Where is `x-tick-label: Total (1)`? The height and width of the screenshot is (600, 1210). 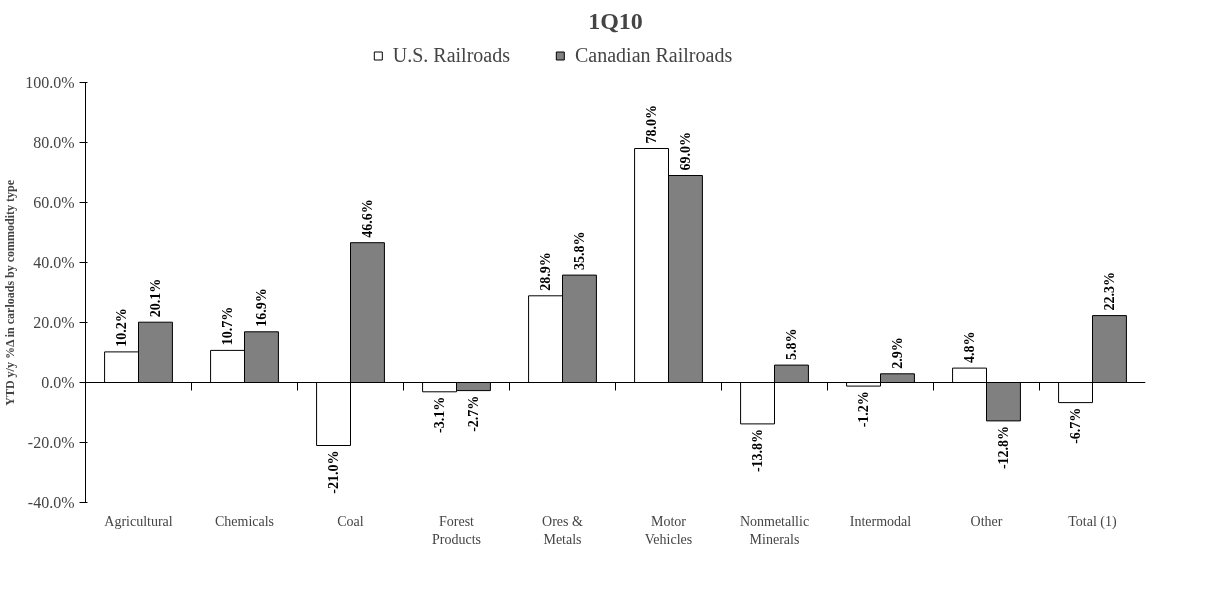 x-tick-label: Total (1) is located at coordinates (1093, 521).